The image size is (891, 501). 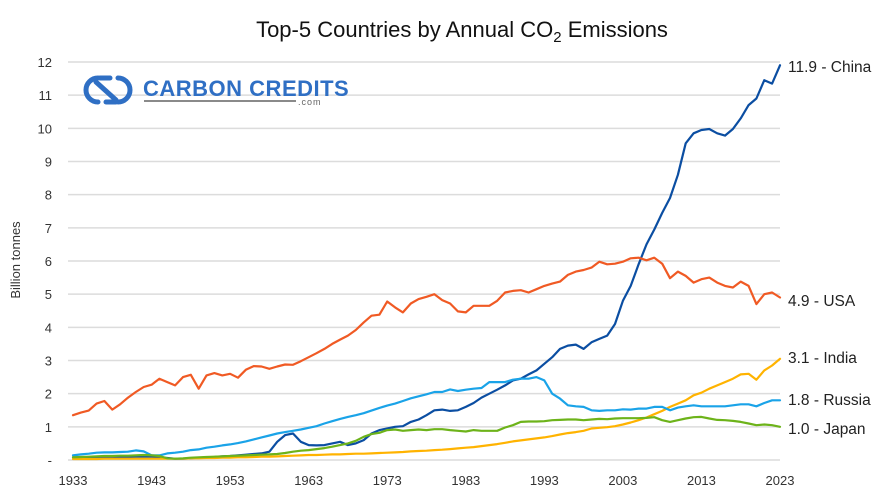 What do you see at coordinates (822, 301) in the screenshot?
I see `end-label-usa: 4.9 - USA` at bounding box center [822, 301].